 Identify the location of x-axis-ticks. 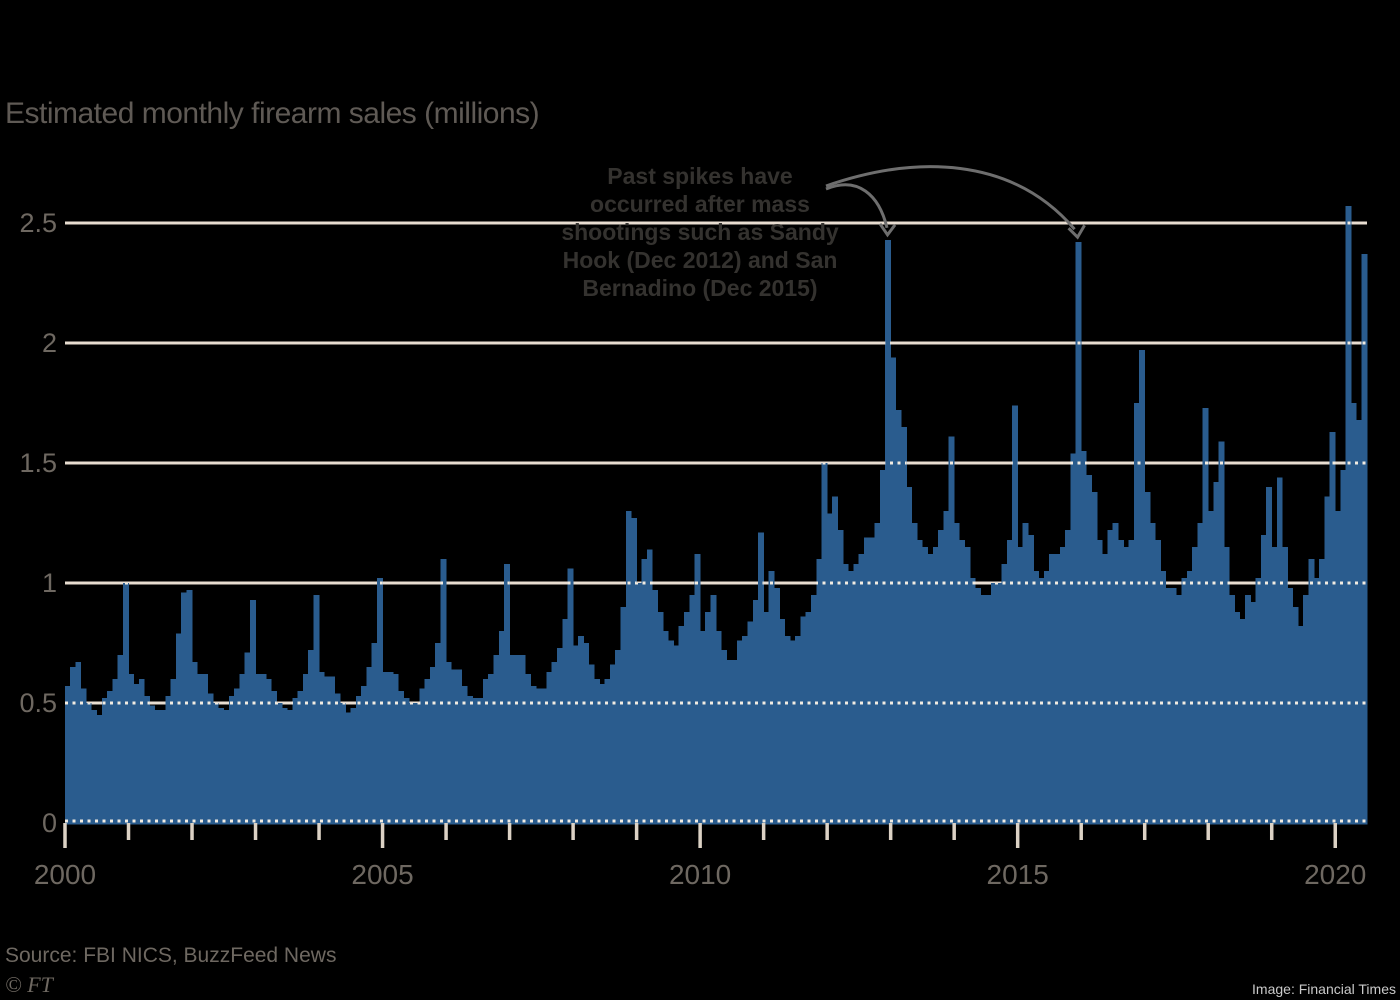
(700, 835).